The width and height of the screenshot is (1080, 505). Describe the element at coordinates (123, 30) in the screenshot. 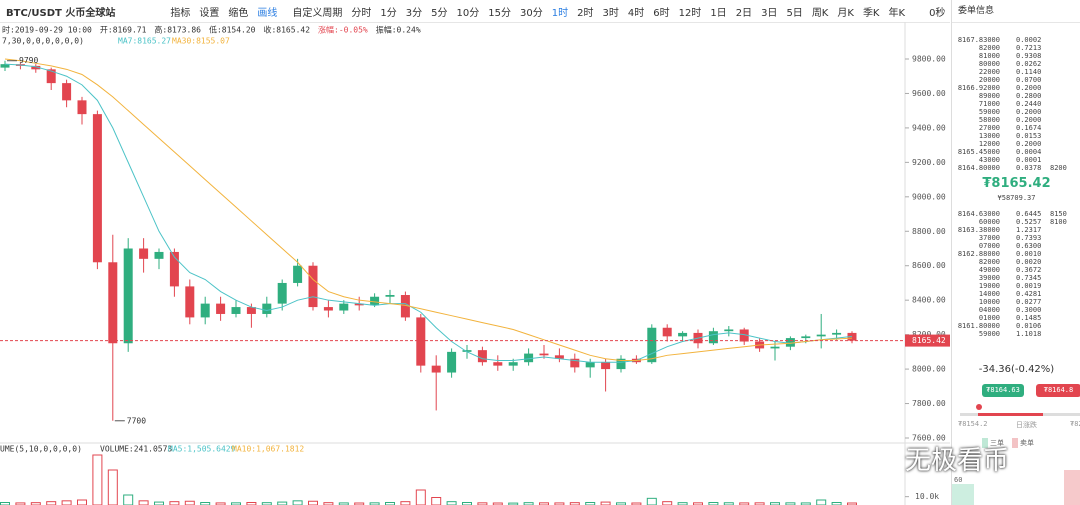

I see `info-text: 开:8169.71` at that location.